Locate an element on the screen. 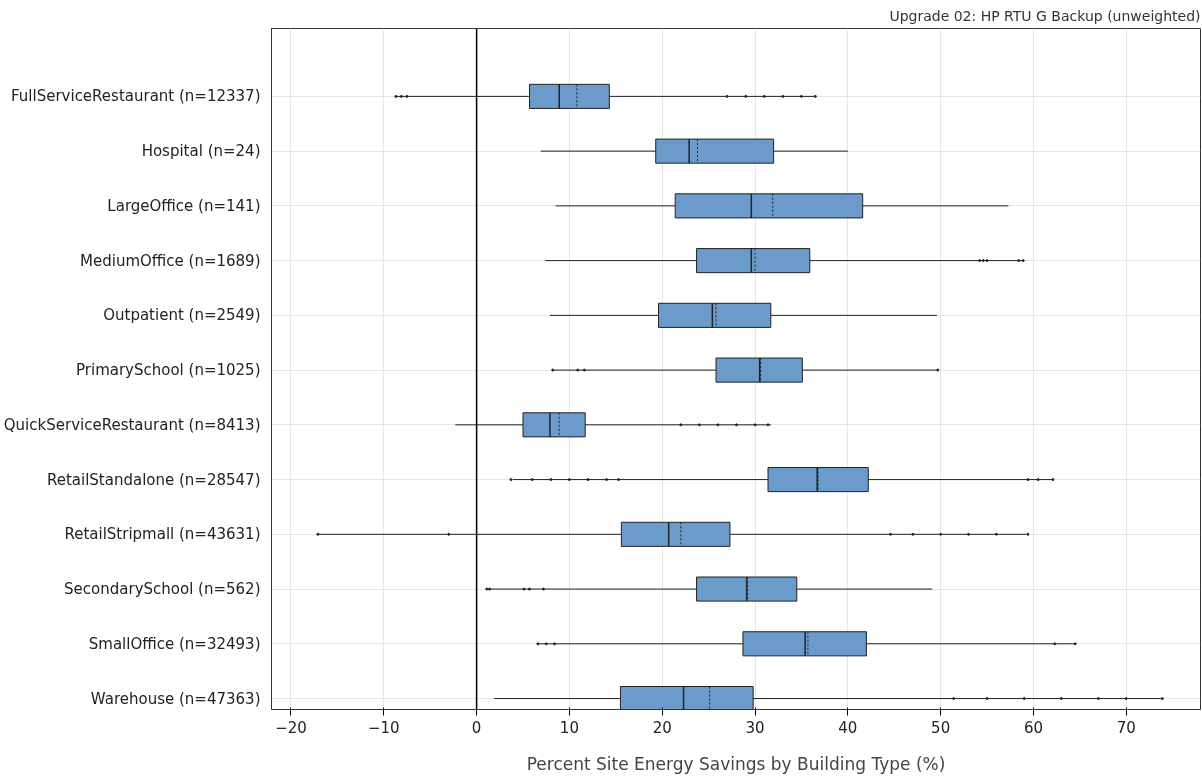 This screenshot has width=1202, height=776. x-tick-label: 20 is located at coordinates (662, 727).